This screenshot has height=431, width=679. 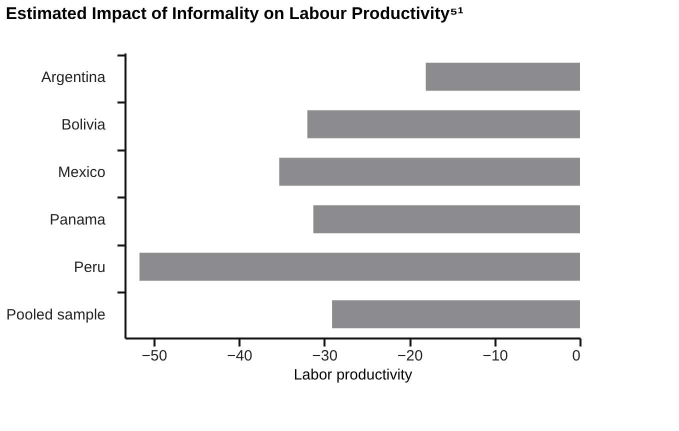 I want to click on y-tick-label: Mexico, so click(x=82, y=172).